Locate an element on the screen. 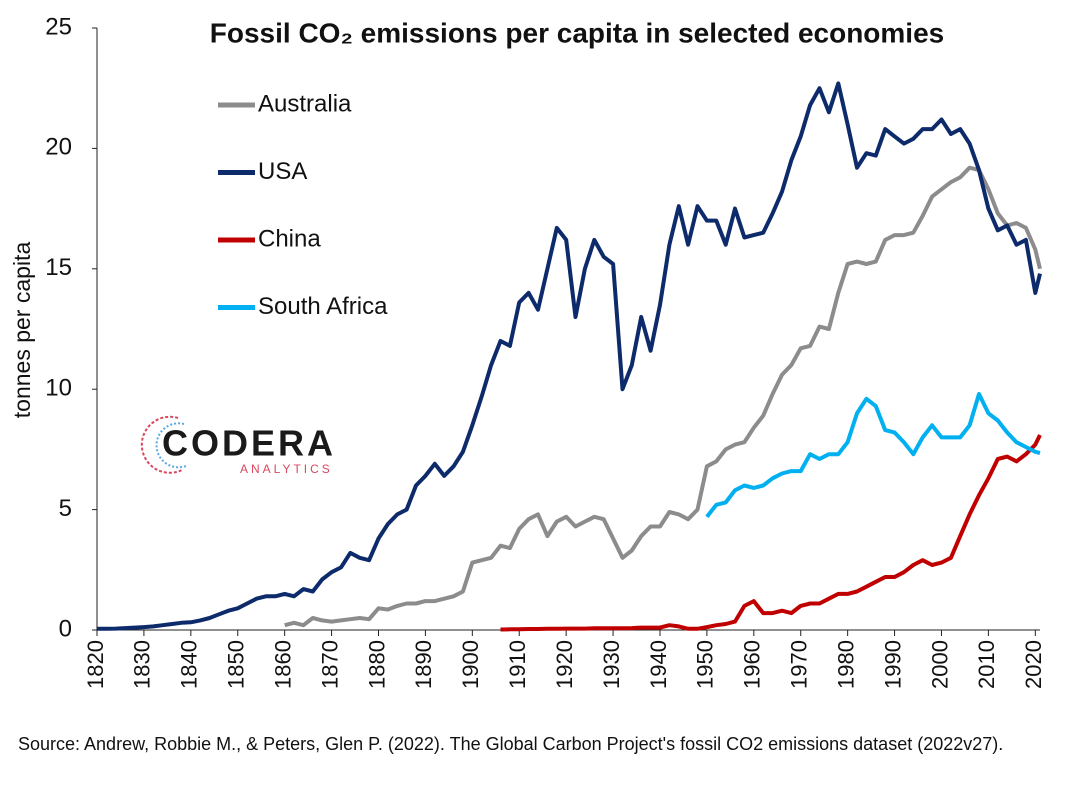 Image resolution: width=1080 pixels, height=786 pixels. legend-label: USA is located at coordinates (282, 171).